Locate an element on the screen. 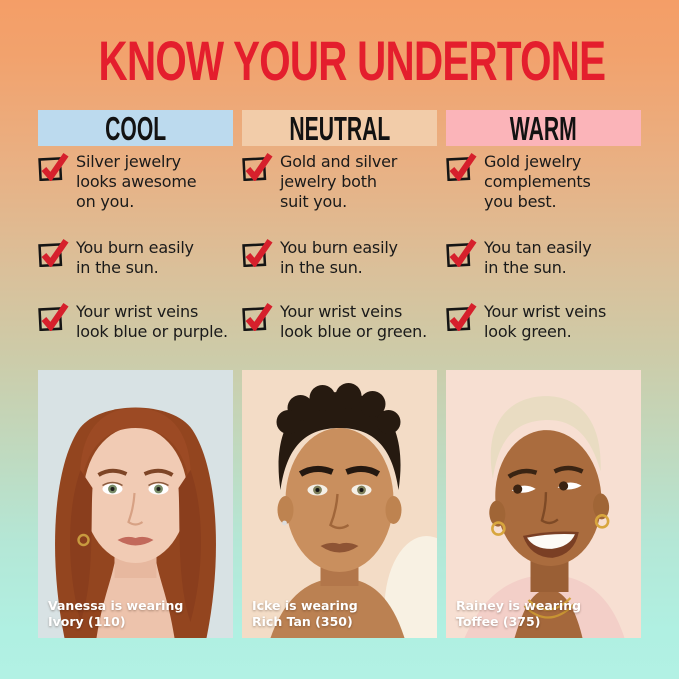 Image resolution: width=679 pixels, height=679 pixels. checklist-item-text: Gold jewelry complements you best. is located at coordinates (537, 181).